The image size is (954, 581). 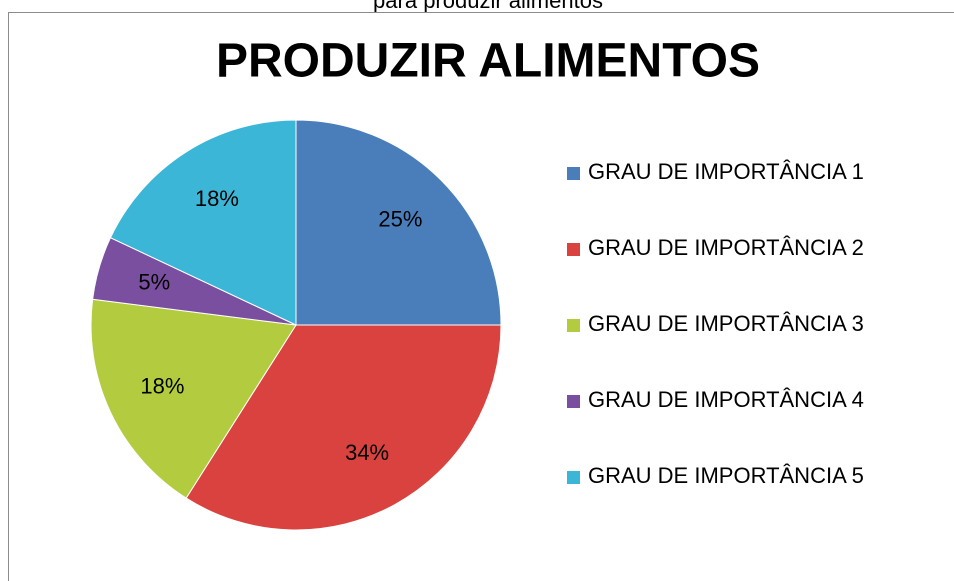 I want to click on data-label: 34%, so click(x=367, y=452).